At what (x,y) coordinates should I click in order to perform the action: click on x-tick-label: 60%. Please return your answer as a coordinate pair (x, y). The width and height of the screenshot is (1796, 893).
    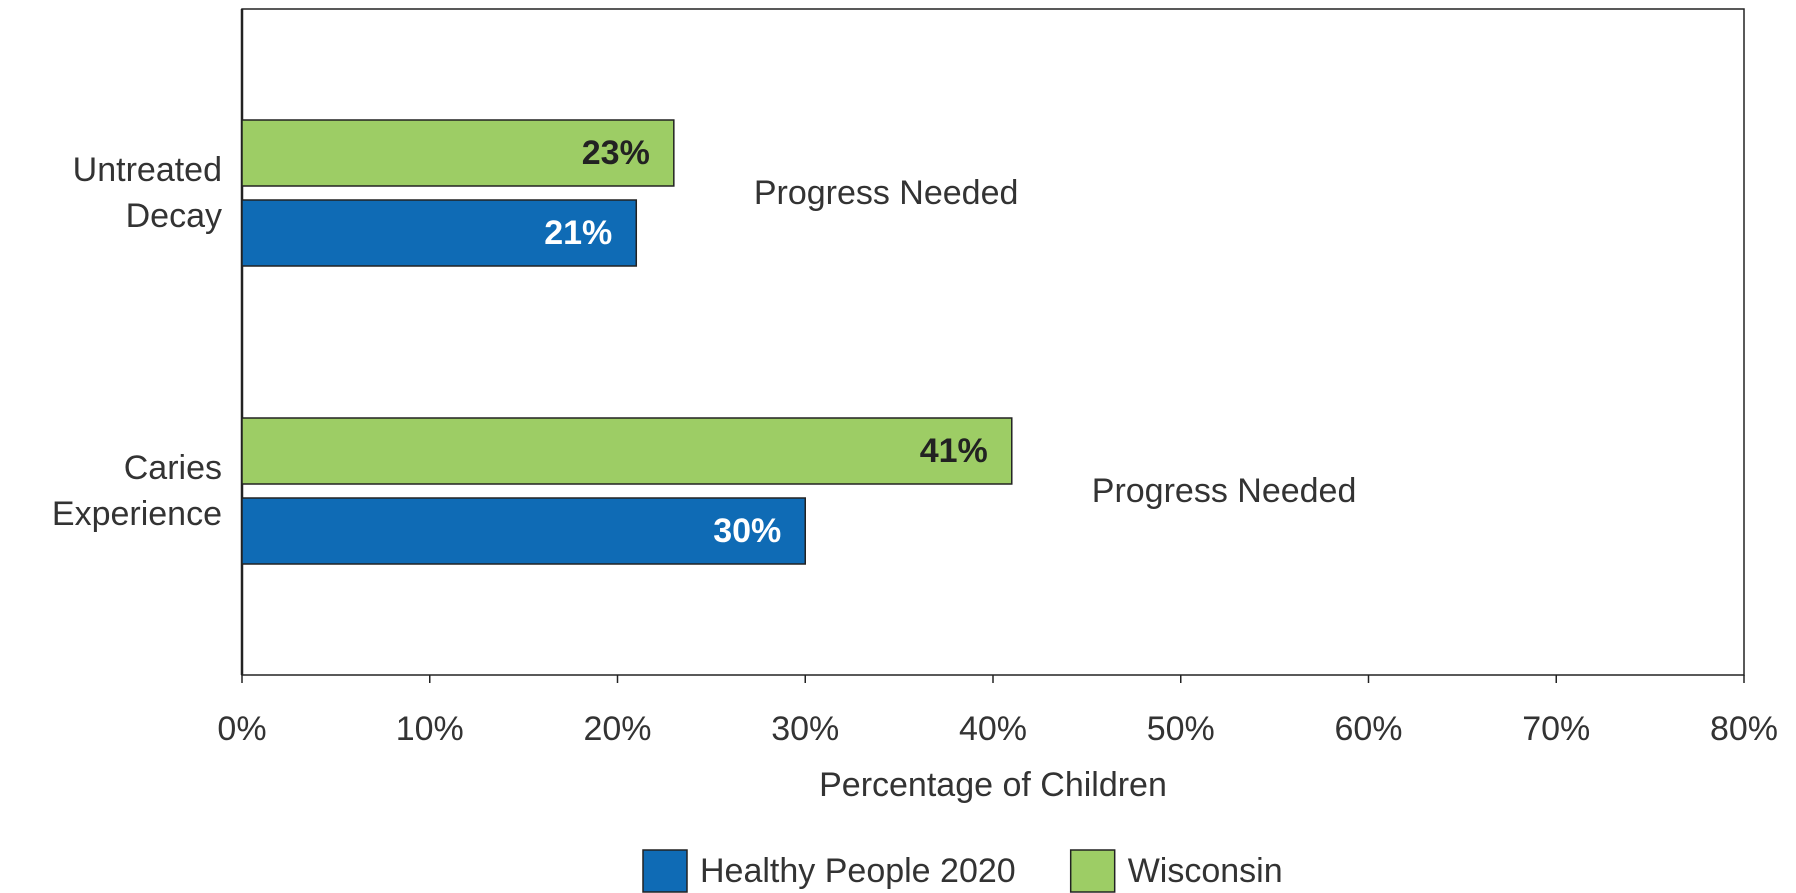
    Looking at the image, I should click on (1368, 729).